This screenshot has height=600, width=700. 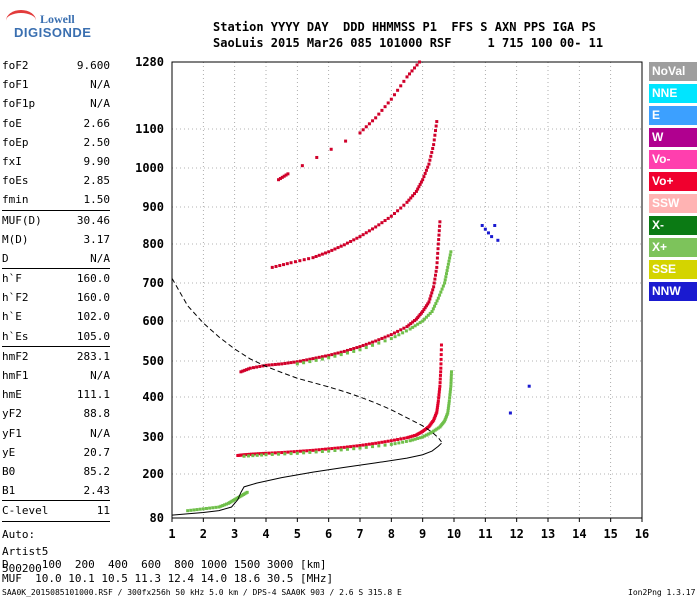 What do you see at coordinates (56, 336) in the screenshot?
I see `param-row: h`Es 105.0` at bounding box center [56, 336].